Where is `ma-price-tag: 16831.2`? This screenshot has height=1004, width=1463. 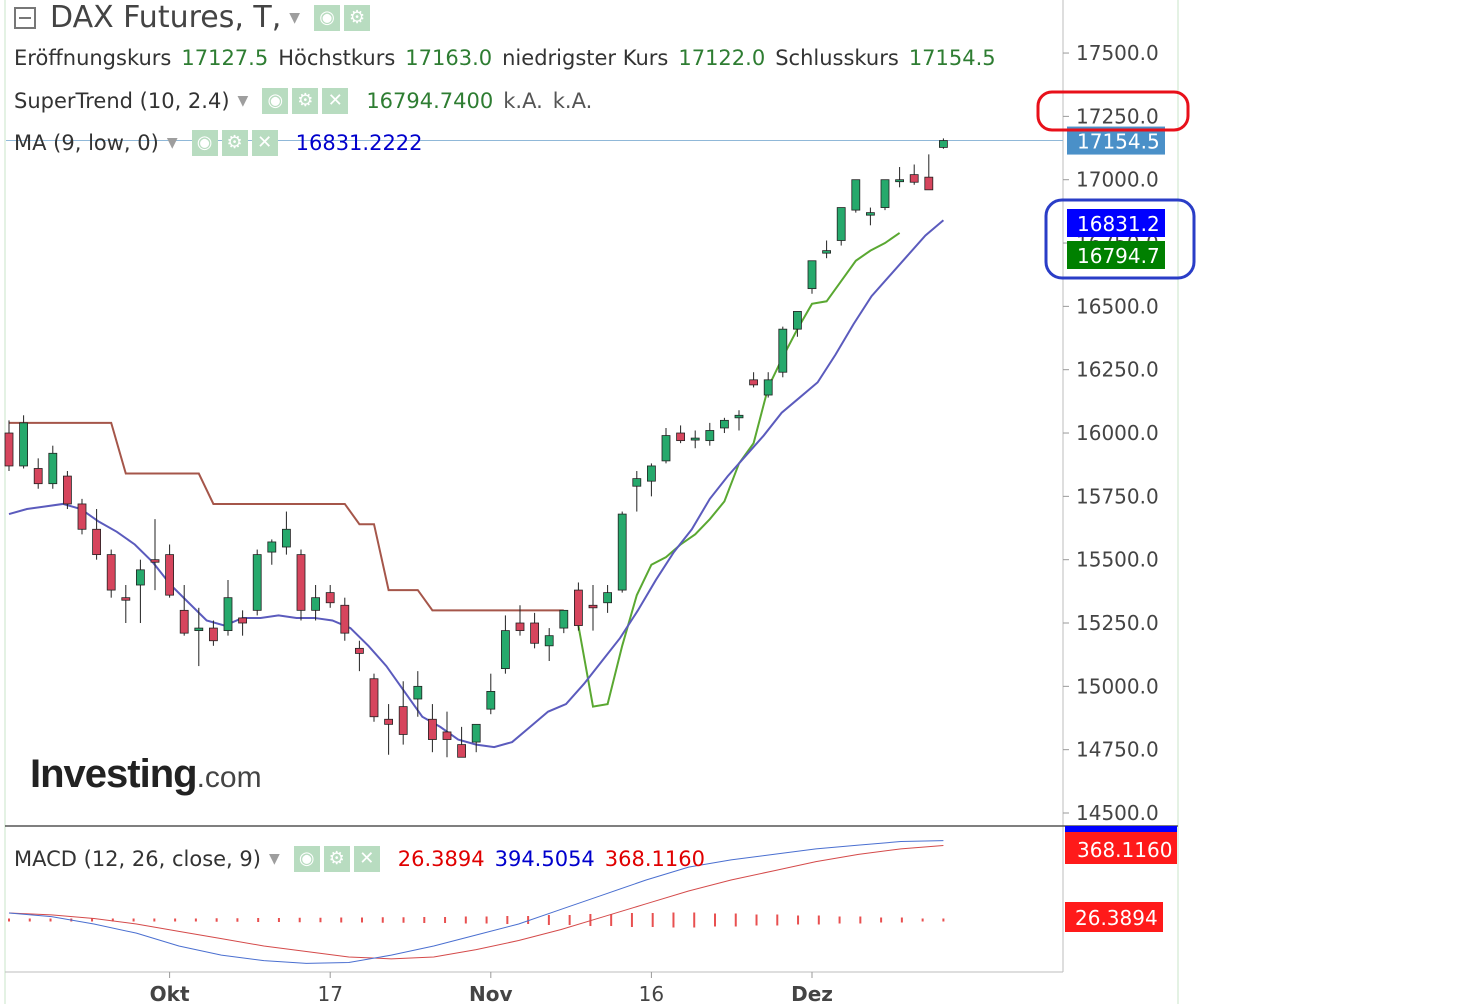
ma-price-tag: 16831.2 is located at coordinates (1118, 224).